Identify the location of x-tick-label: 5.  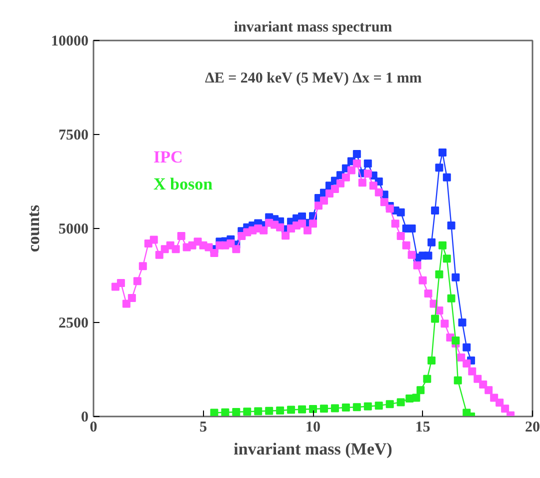
(203, 428).